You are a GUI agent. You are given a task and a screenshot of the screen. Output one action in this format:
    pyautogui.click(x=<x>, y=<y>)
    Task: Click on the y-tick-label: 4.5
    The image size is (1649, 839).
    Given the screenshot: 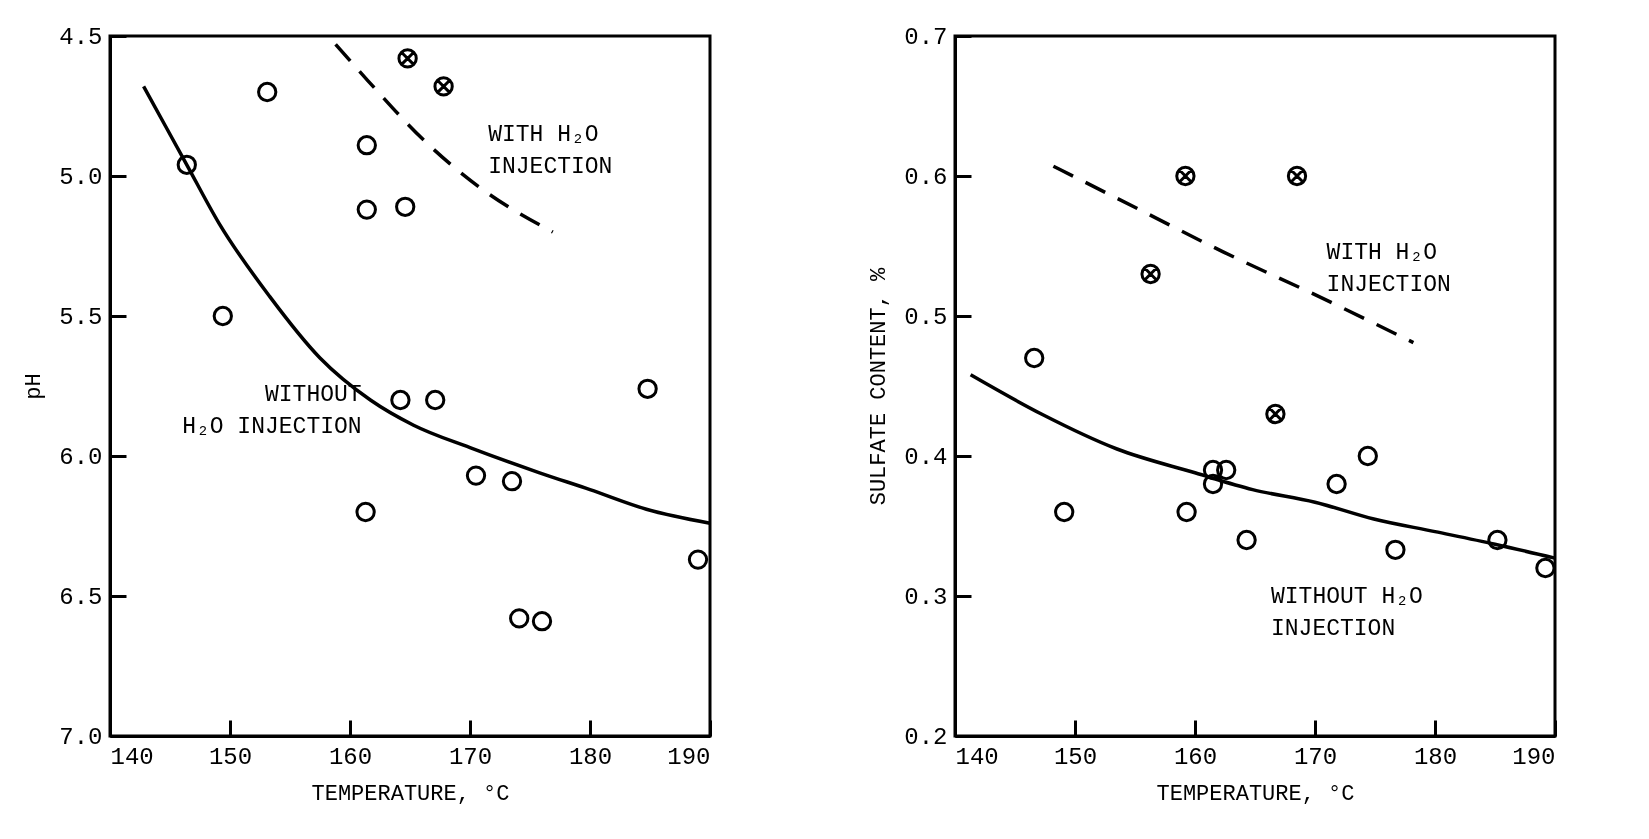 What is the action you would take?
    pyautogui.click(x=81, y=37)
    